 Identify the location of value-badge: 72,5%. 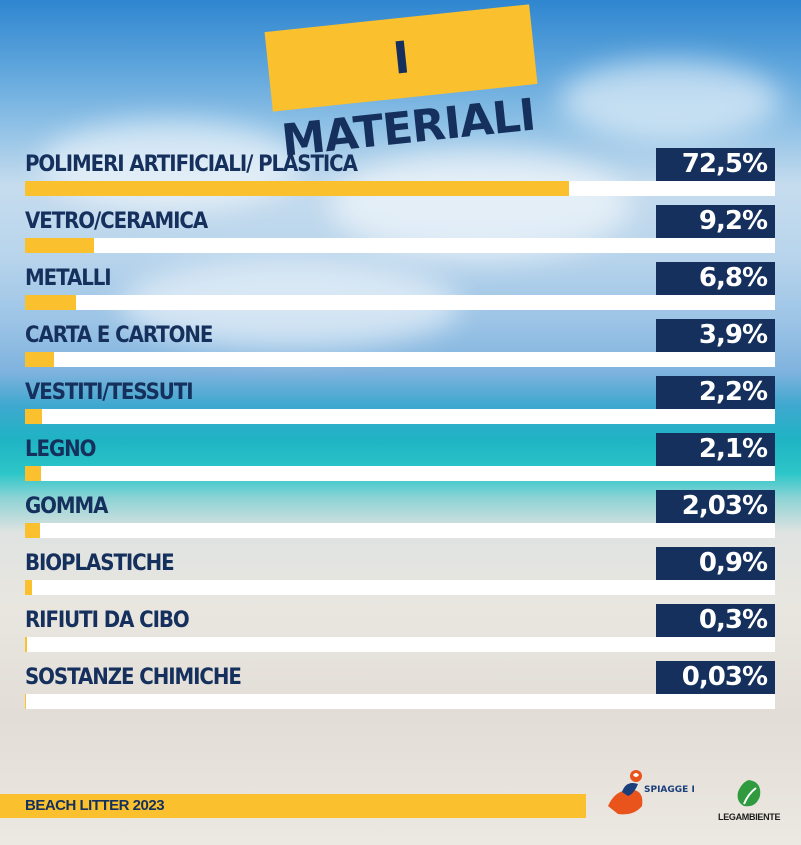
(715, 164).